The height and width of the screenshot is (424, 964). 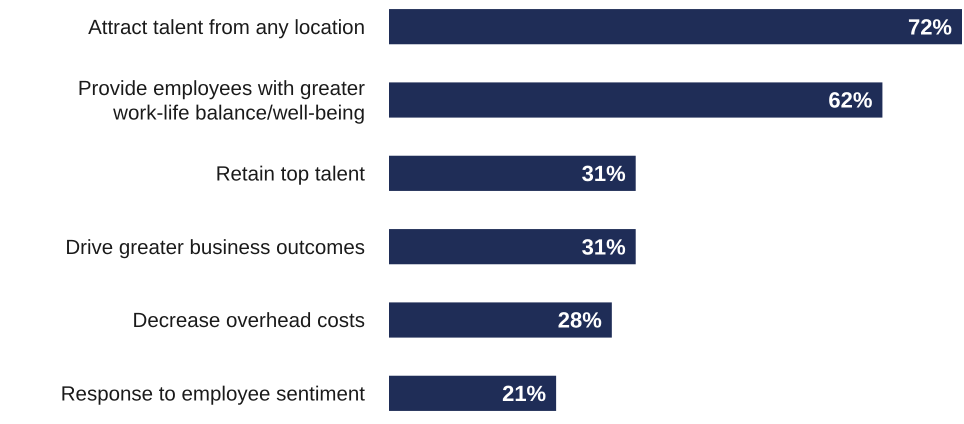 What do you see at coordinates (850, 100) in the screenshot?
I see `data-label: 62%` at bounding box center [850, 100].